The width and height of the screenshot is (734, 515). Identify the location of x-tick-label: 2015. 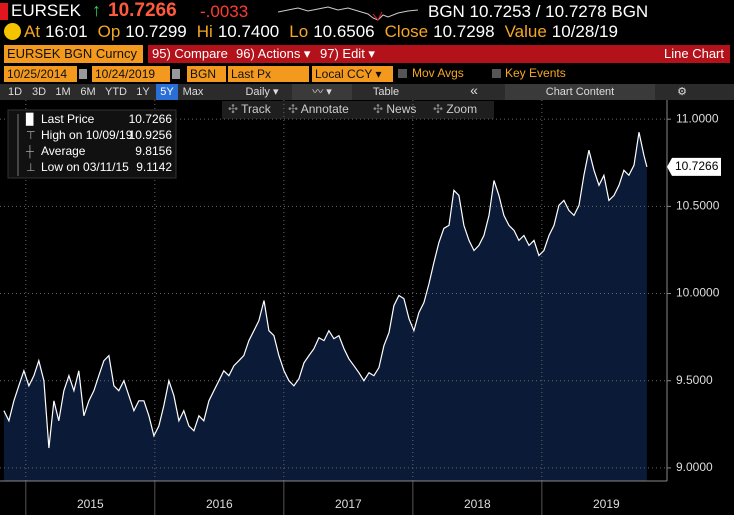
(90, 504).